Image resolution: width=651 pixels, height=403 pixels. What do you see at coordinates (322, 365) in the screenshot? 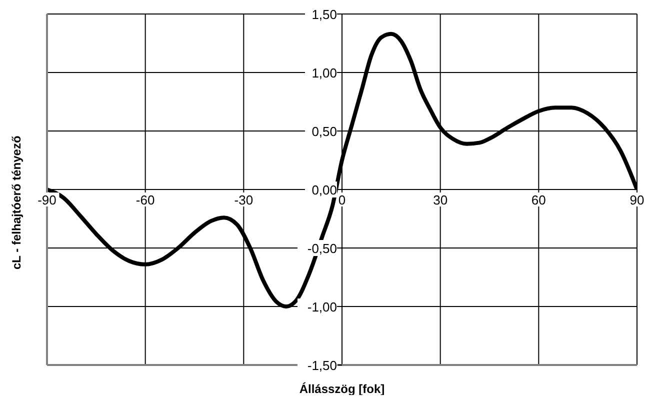
I see `y-tick-label: -1,50` at bounding box center [322, 365].